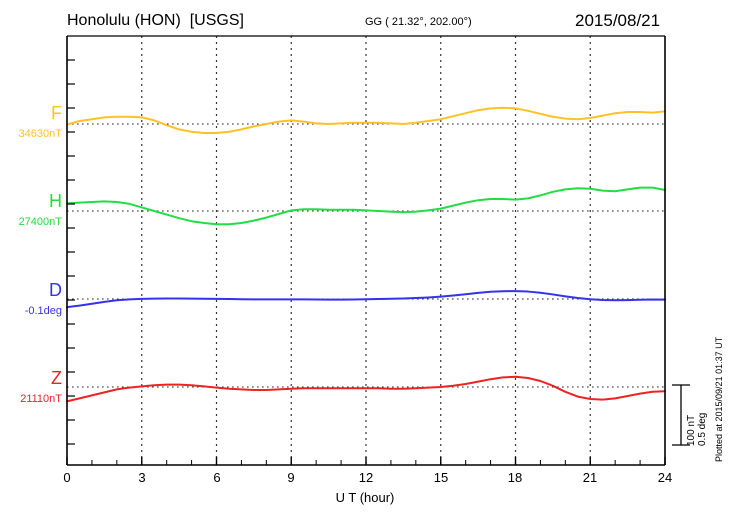  What do you see at coordinates (155, 20) in the screenshot?
I see `page-title: Honolulu (HON) [USGS]` at bounding box center [155, 20].